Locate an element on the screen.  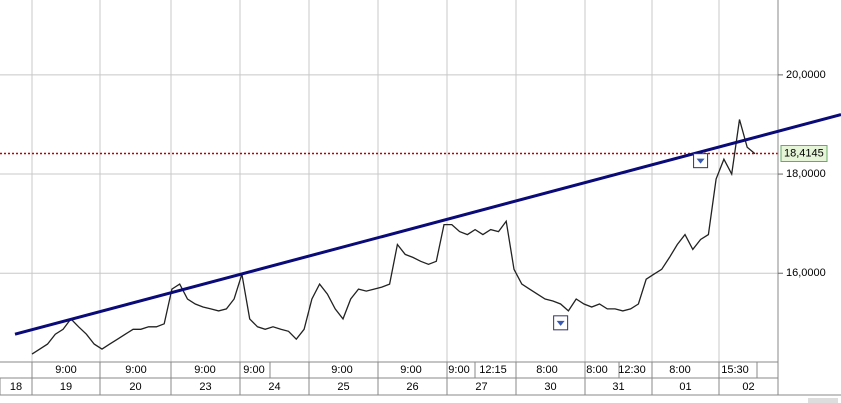
time-label: 15:30 is located at coordinates (735, 370).